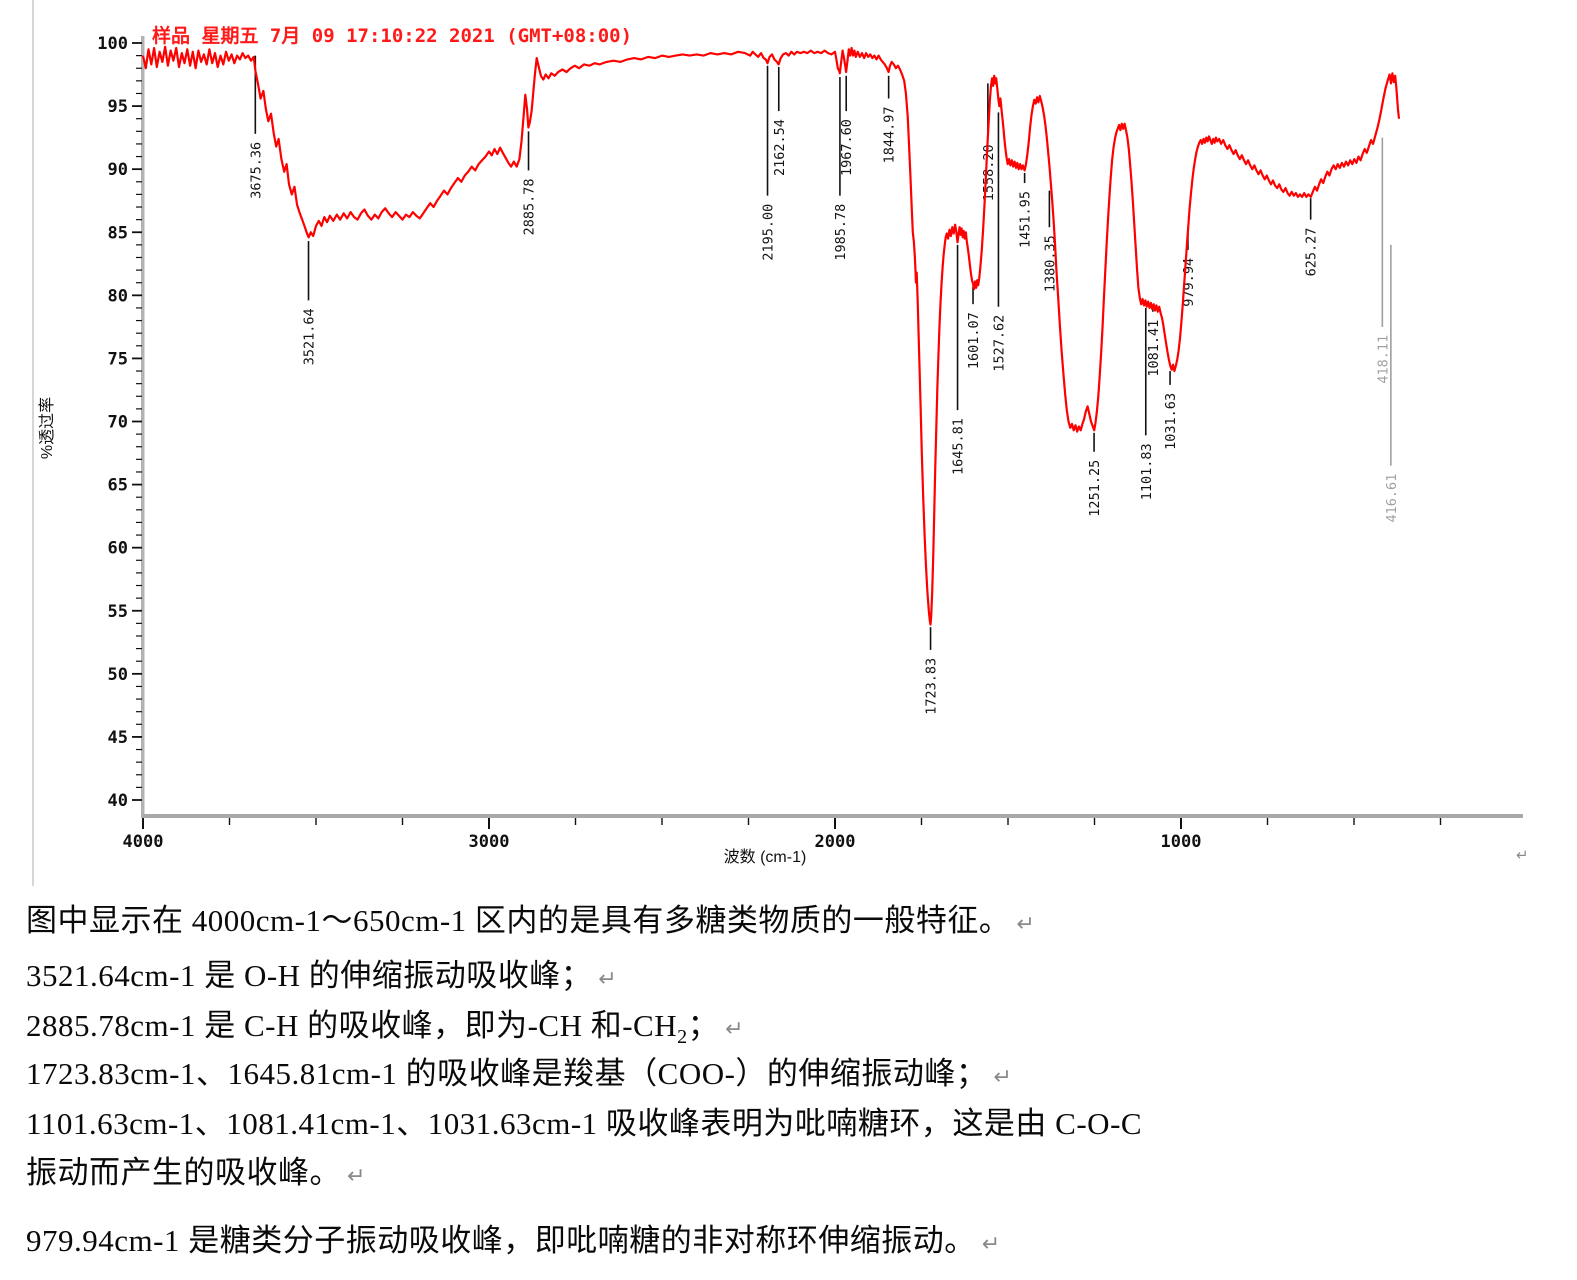 The image size is (1577, 1280). What do you see at coordinates (183, 1172) in the screenshot?
I see `analysis-line-text: 振动而产生的吸收峰。` at bounding box center [183, 1172].